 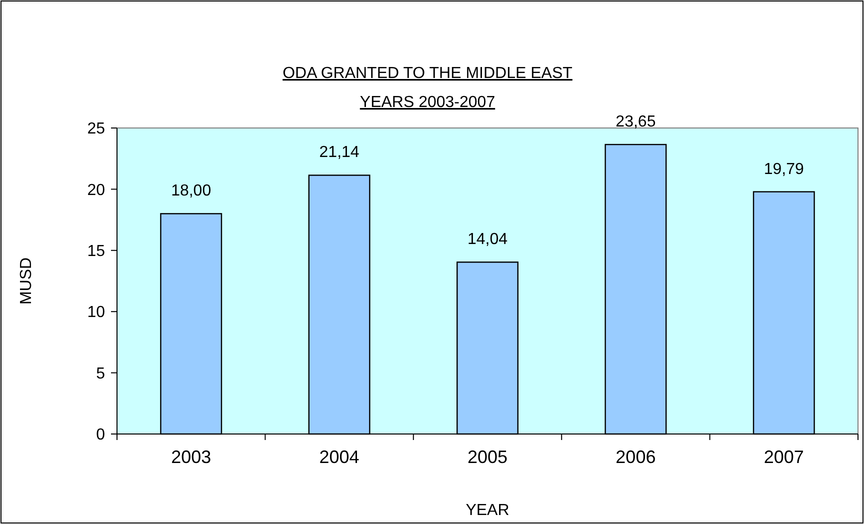 What do you see at coordinates (96, 129) in the screenshot?
I see `y-tick-label: 25` at bounding box center [96, 129].